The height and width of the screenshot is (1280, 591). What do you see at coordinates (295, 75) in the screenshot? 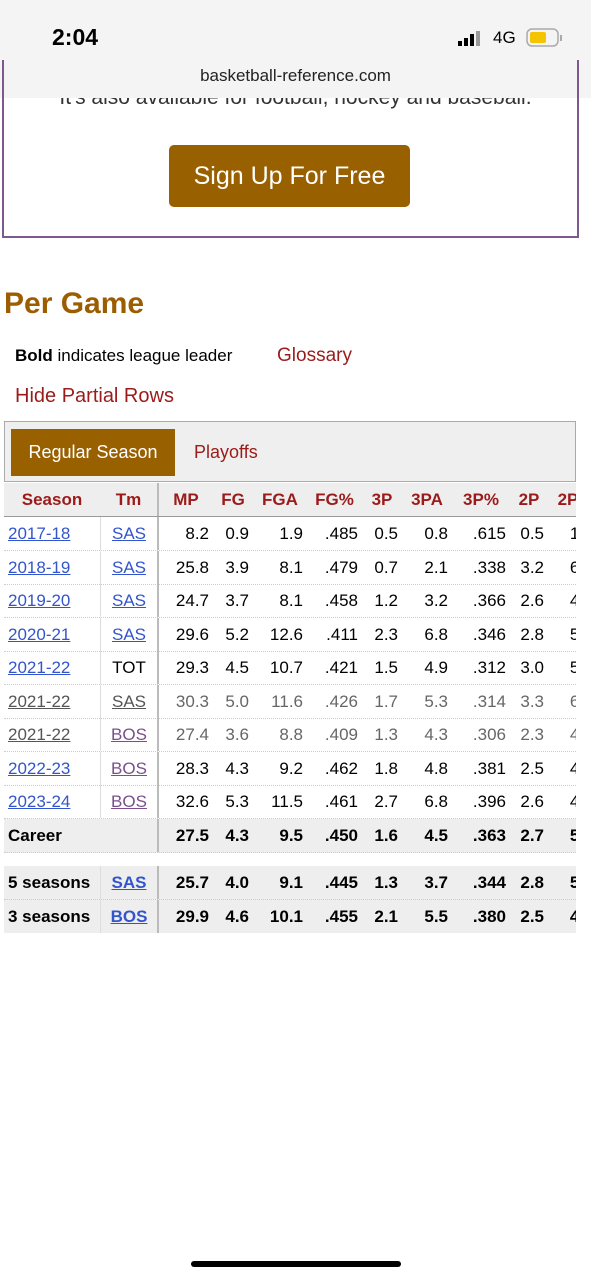
I see `url: basketball-reference.com` at bounding box center [295, 75].